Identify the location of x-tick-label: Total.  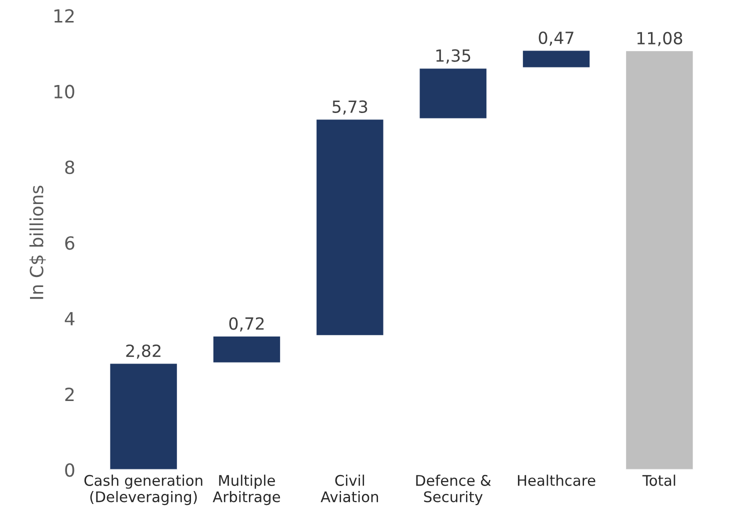
(659, 480).